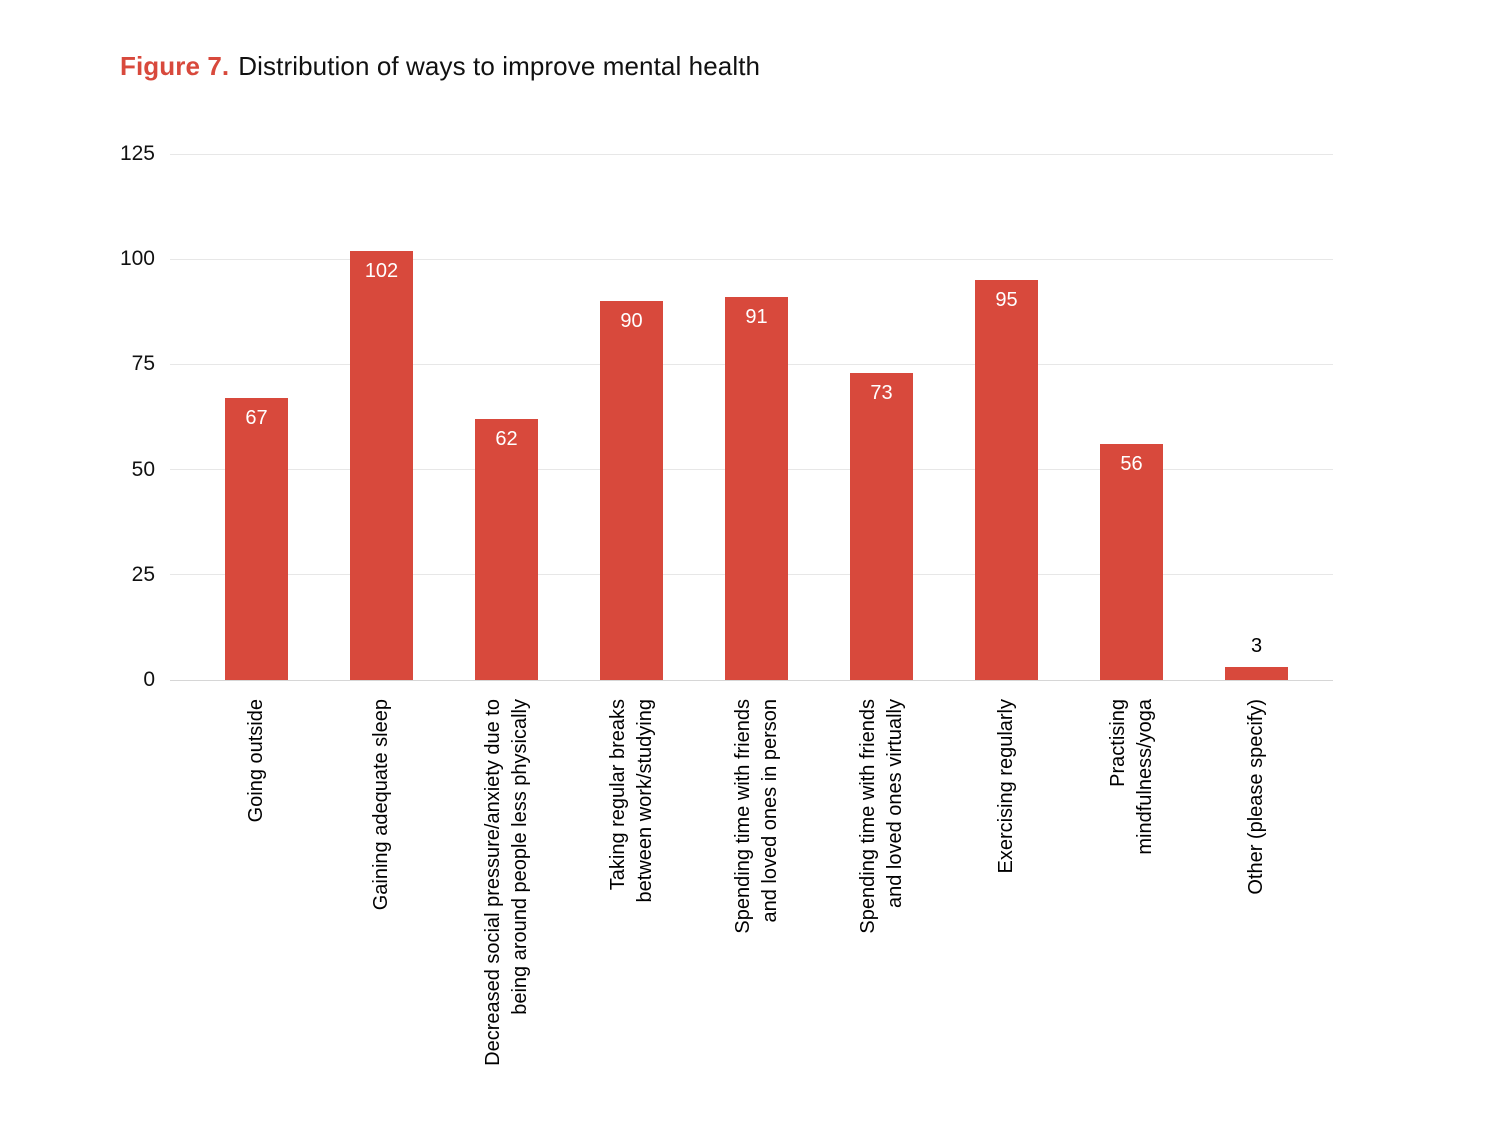  Describe the element at coordinates (1131, 902) in the screenshot. I see `x-axis-slot: Practising mindfulness/yoga` at that location.